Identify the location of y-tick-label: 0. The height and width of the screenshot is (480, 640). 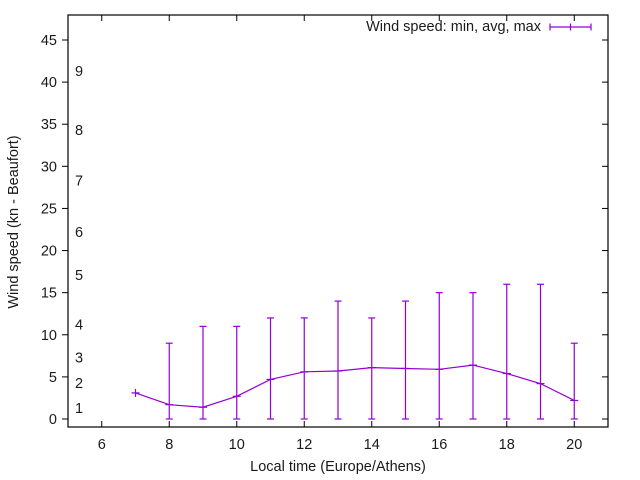
(53, 420).